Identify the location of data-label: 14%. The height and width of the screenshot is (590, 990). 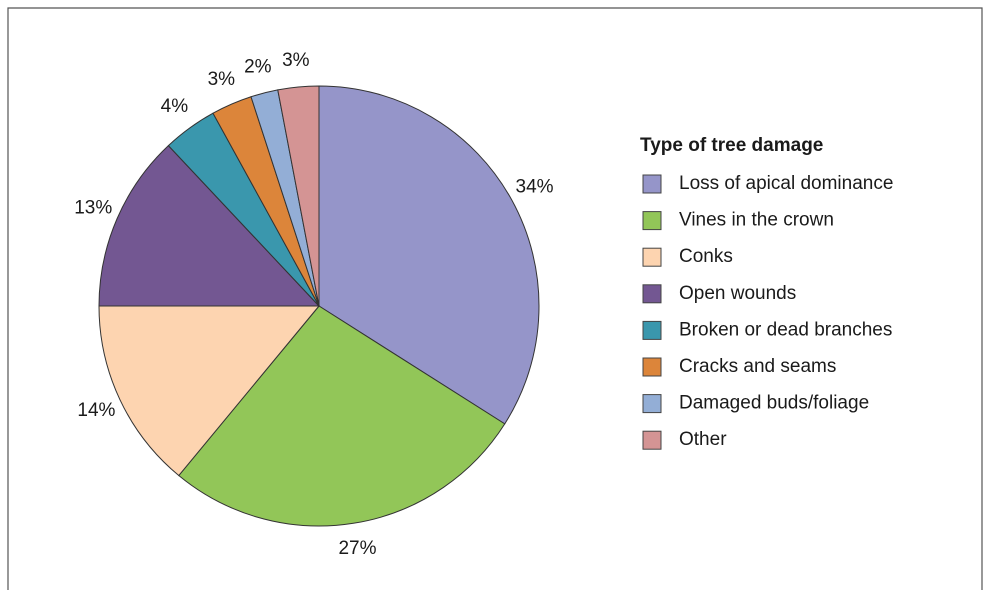
(96, 410).